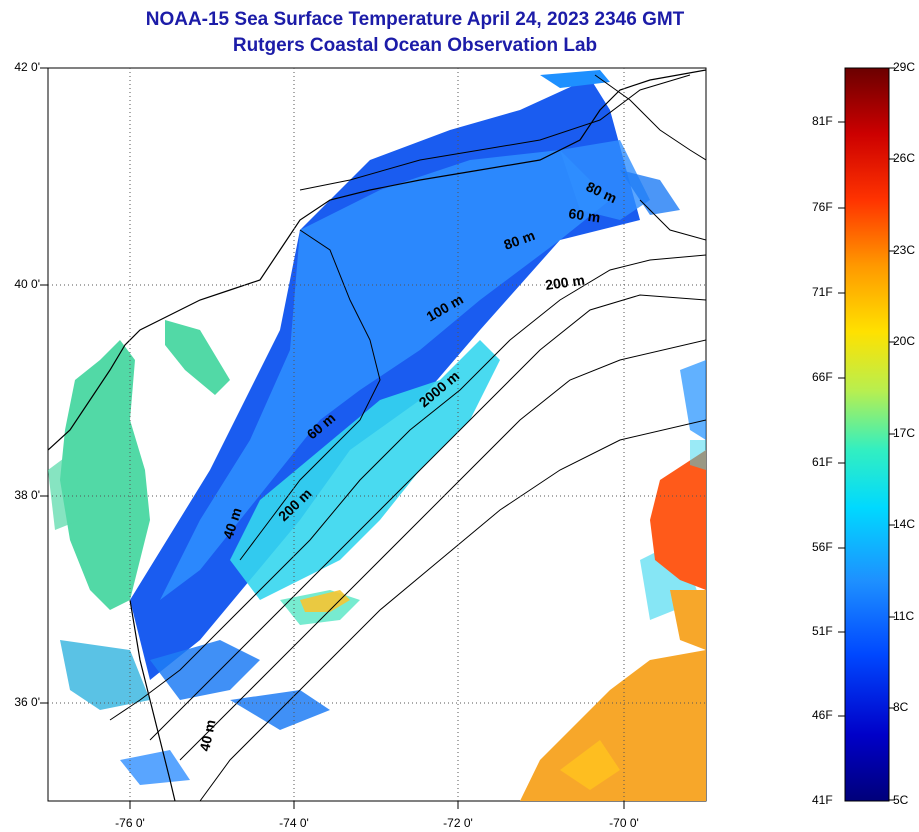 The height and width of the screenshot is (832, 919). What do you see at coordinates (901, 707) in the screenshot?
I see `colorbar-c-label: 8C` at bounding box center [901, 707].